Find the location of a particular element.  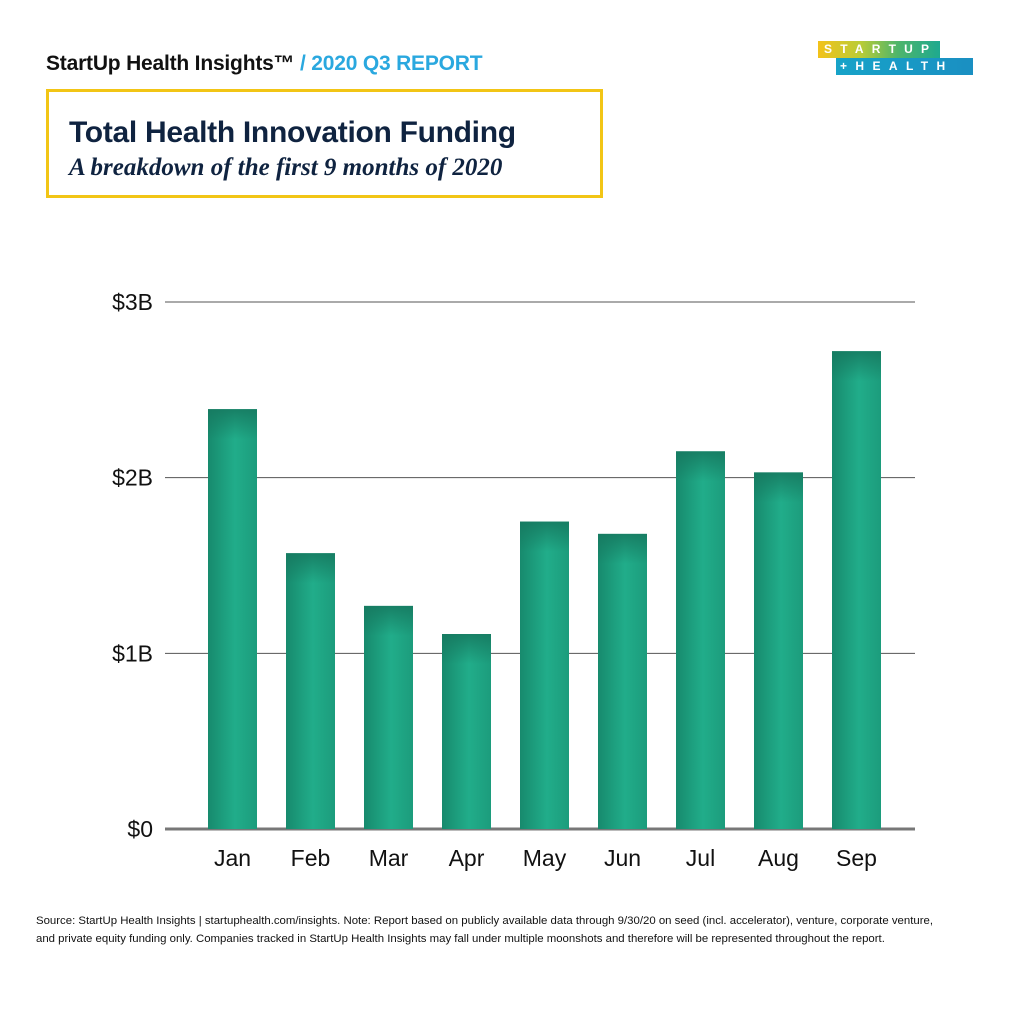

x-axis-ticks: Jan Feb Mar Apr May Jun Jul Aug Sep is located at coordinates (545, 858).